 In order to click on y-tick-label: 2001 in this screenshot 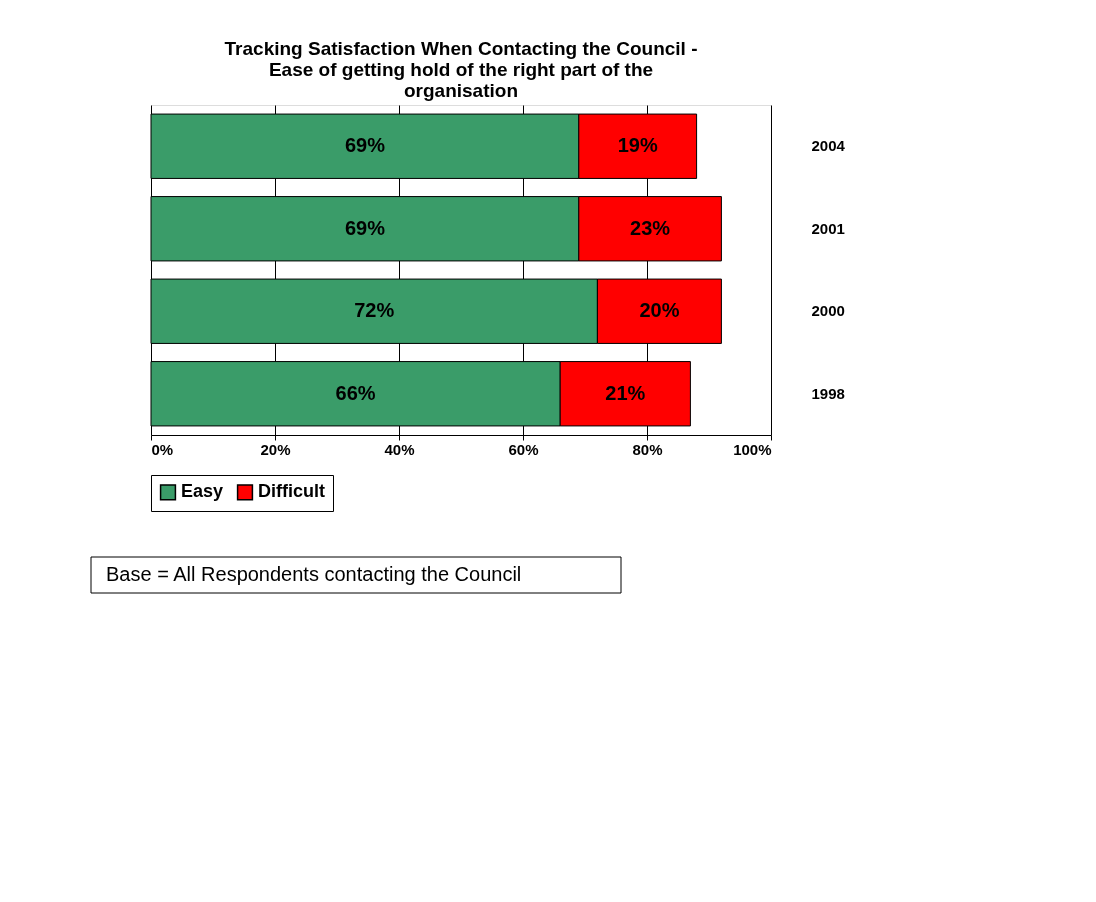, I will do `click(828, 228)`.